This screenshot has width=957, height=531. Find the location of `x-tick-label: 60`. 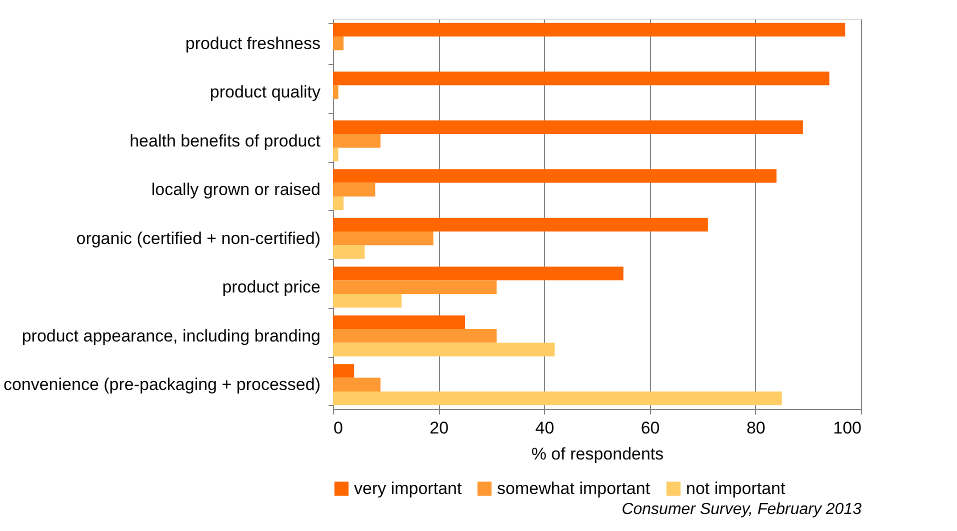

x-tick-label: 60 is located at coordinates (650, 428).